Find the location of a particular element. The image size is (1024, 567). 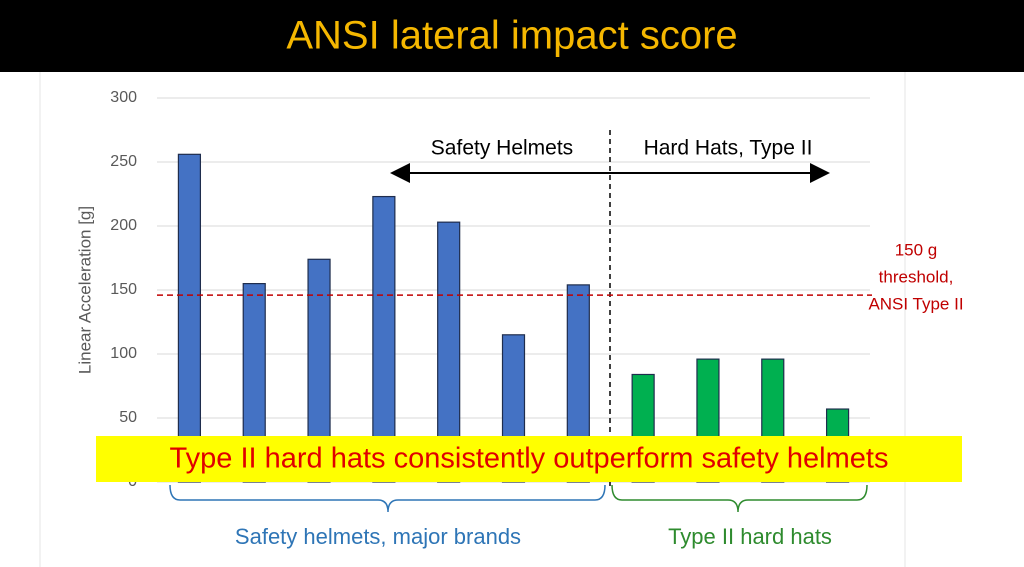

title-band is located at coordinates (512, 36).